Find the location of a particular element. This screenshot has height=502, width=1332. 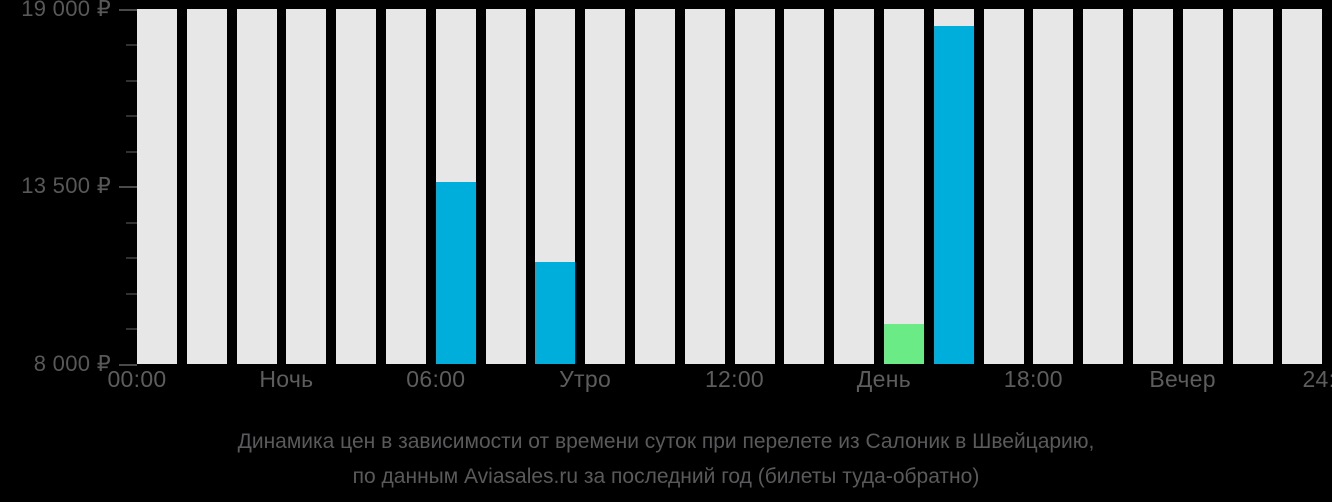

x-axis-period-label: День is located at coordinates (884, 379).